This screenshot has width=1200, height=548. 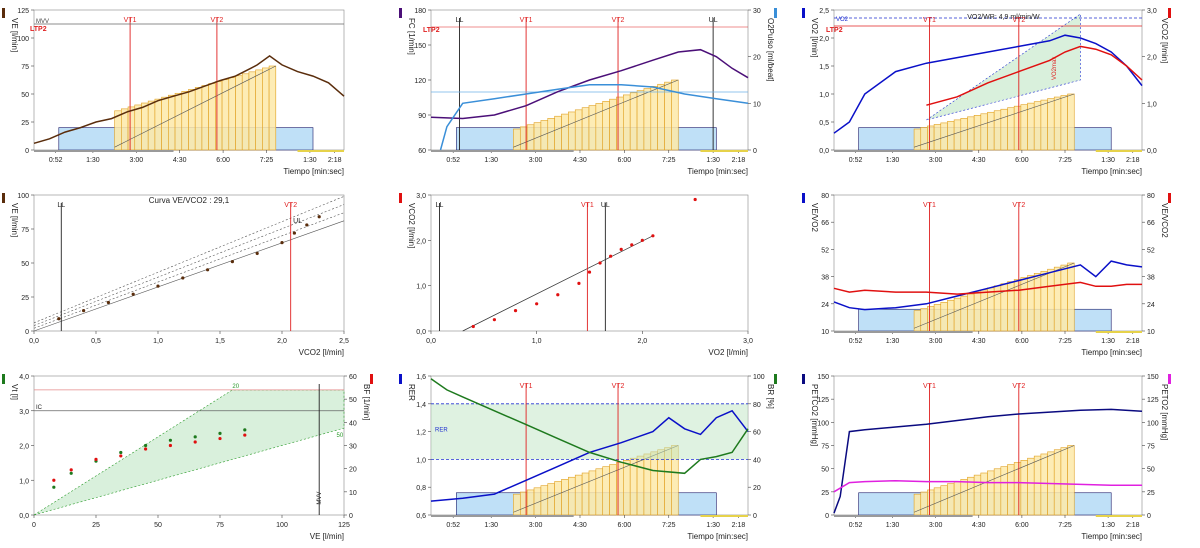 What do you see at coordinates (25, 95) in the screenshot?
I see `y-tick-label: 50` at bounding box center [25, 95].